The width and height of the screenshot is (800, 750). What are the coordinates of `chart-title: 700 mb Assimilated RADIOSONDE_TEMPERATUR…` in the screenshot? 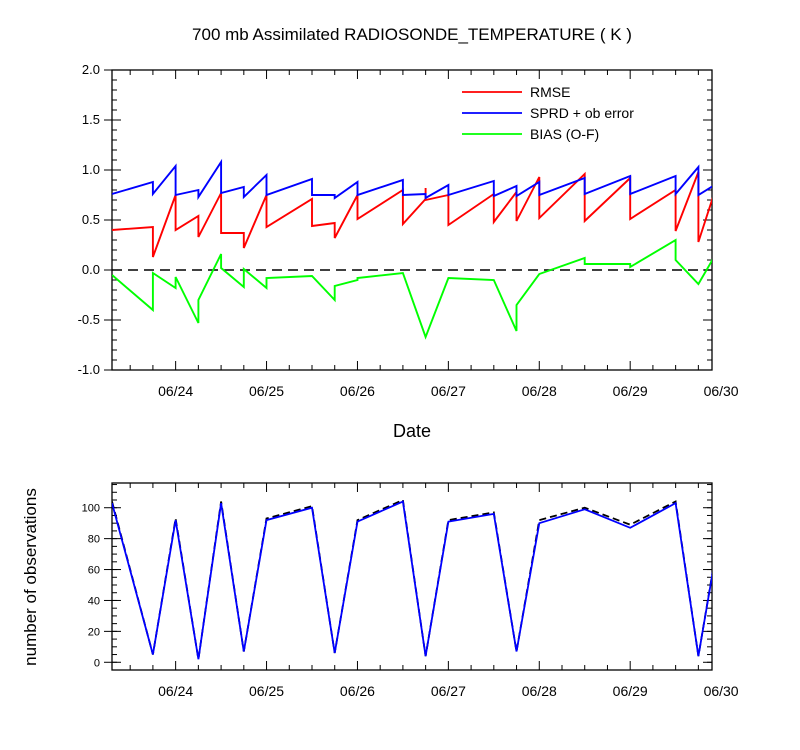 It's located at (412, 34).